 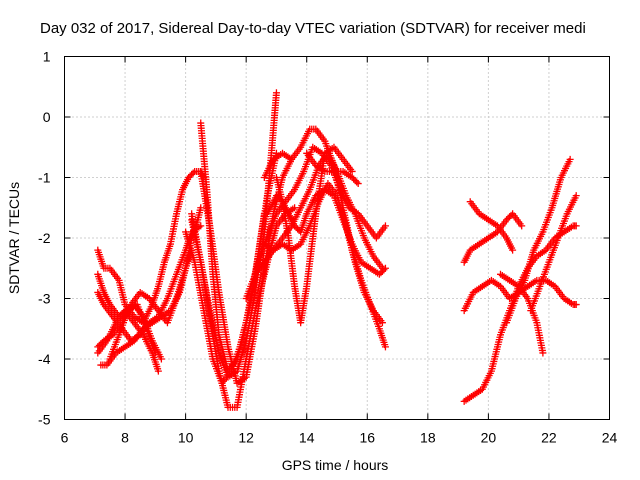 What do you see at coordinates (335, 465) in the screenshot?
I see `x-axis-label: GPS time / hours` at bounding box center [335, 465].